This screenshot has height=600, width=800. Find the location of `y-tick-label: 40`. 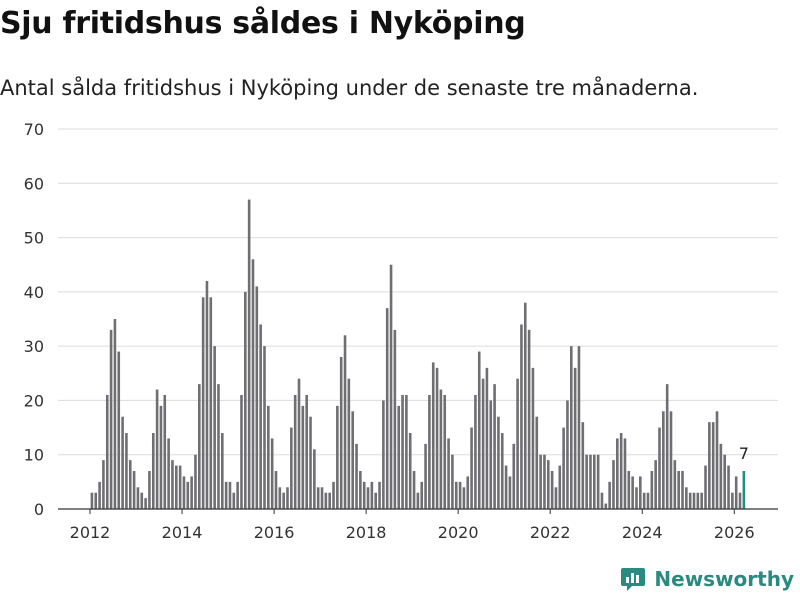

y-tick-label: 40 is located at coordinates (34, 292).